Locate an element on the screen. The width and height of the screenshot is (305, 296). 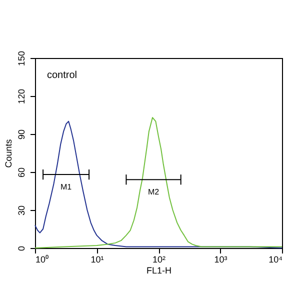
x-tick-label: 10² is located at coordinates (159, 259).